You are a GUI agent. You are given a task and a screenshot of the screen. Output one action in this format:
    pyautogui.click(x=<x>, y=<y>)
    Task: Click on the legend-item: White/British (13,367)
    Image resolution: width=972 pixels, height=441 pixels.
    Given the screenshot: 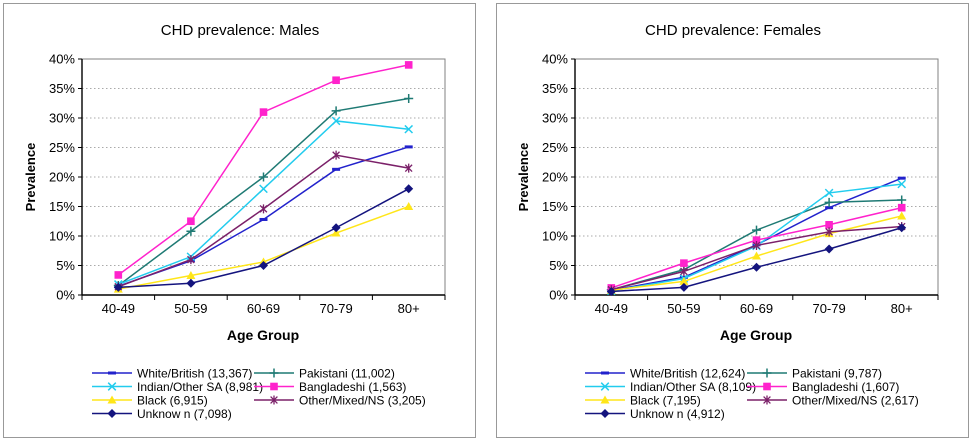 What is the action you would take?
    pyautogui.click(x=172, y=374)
    